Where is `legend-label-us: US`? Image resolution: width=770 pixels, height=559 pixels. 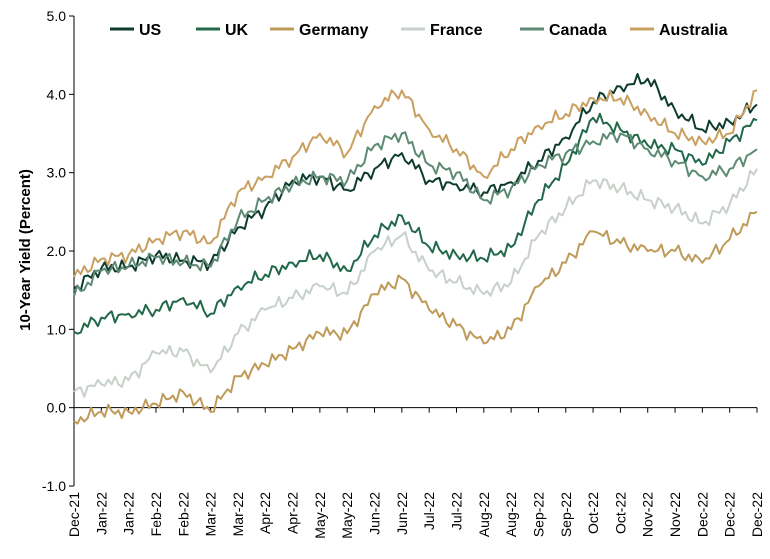 legend-label-us: US is located at coordinates (150, 30).